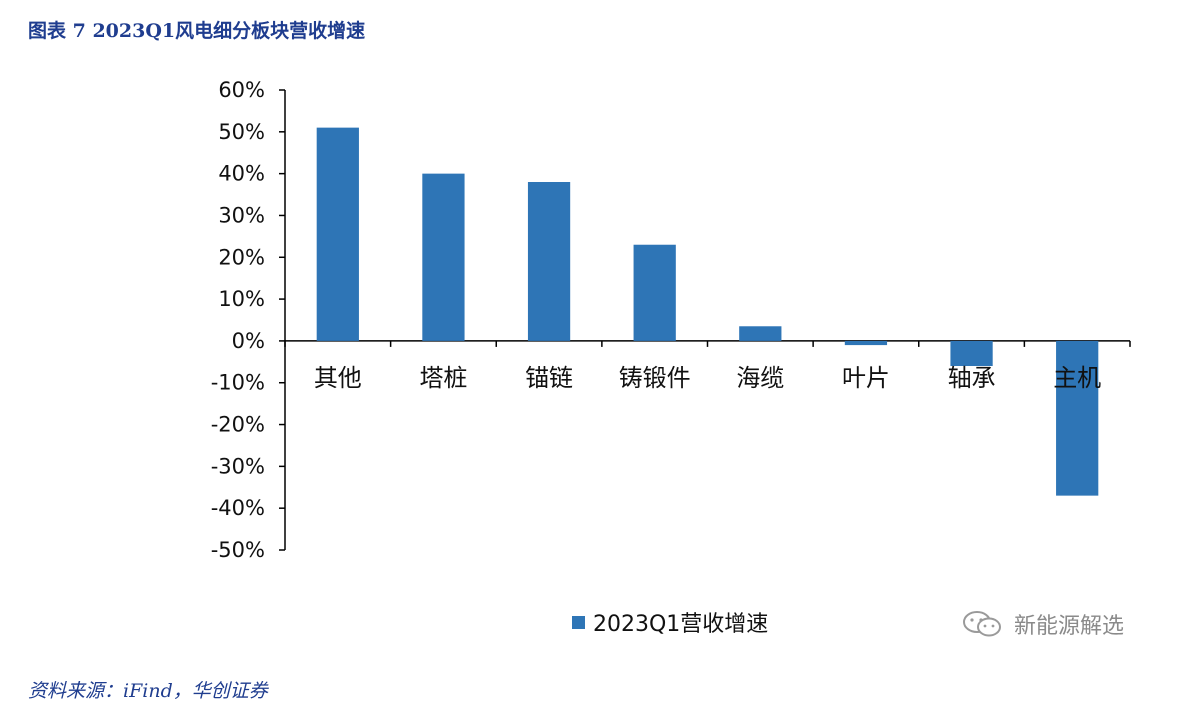  Describe the element at coordinates (972, 378) in the screenshot. I see `x-category-label: 轴承` at that location.